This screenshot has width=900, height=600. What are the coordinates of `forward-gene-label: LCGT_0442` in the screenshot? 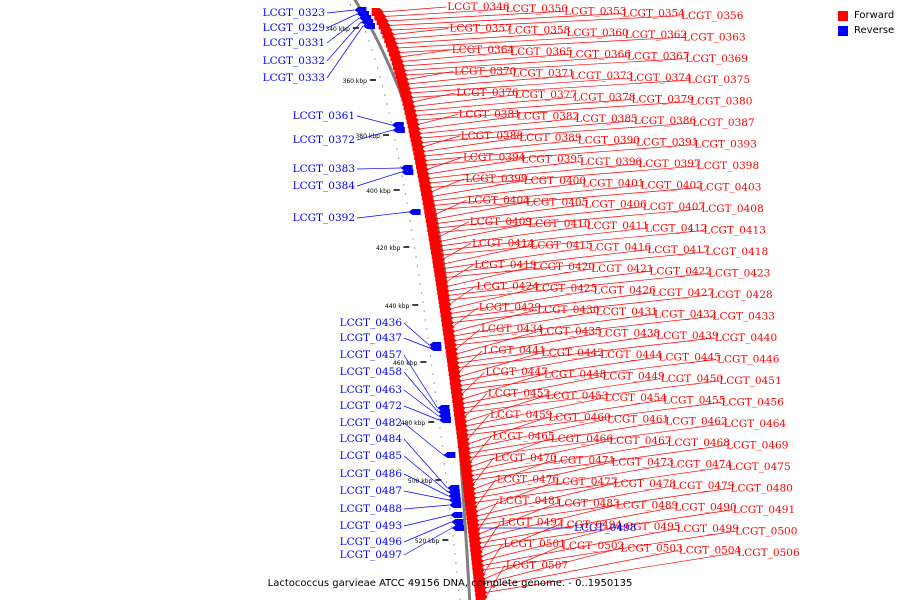 It's located at (573, 353).